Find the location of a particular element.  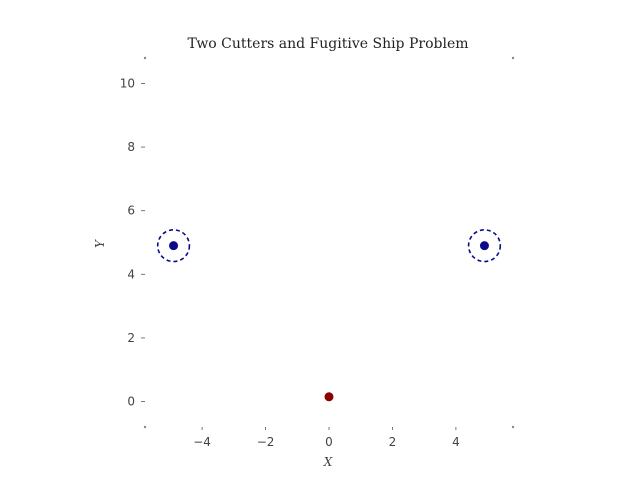

corner-marker-top-right is located at coordinates (513, 58).